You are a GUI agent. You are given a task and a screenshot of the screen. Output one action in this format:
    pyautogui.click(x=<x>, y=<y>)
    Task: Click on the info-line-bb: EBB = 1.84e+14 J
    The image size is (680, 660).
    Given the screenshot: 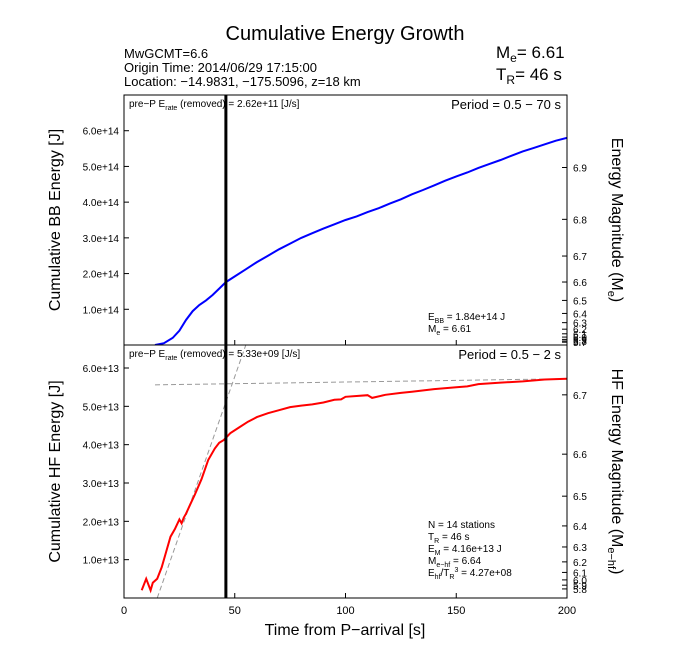 What is the action you would take?
    pyautogui.click(x=466, y=318)
    